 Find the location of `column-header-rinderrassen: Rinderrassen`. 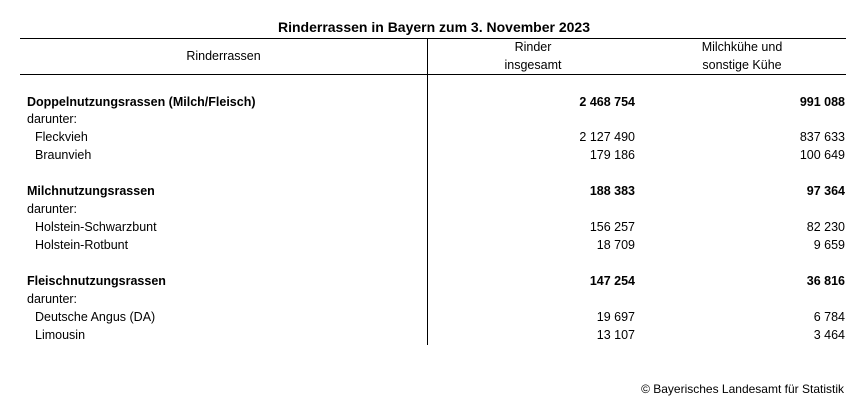

column-header-rinderrassen: Rinderrassen is located at coordinates (223, 56).